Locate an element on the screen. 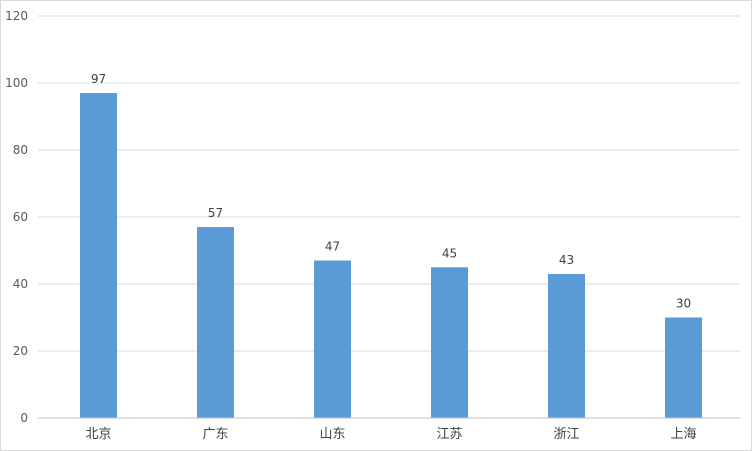 The image size is (752, 451). category-label: 浙江 is located at coordinates (566, 434).